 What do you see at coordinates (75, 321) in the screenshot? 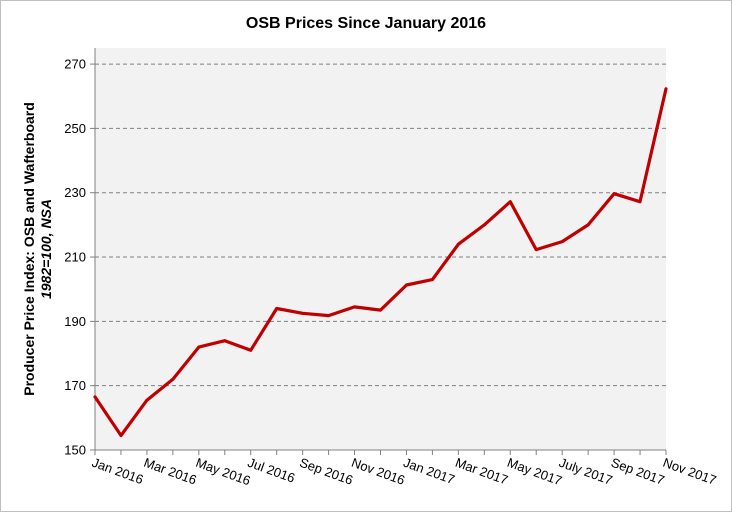
I see `y-tick-label: 190` at bounding box center [75, 321].